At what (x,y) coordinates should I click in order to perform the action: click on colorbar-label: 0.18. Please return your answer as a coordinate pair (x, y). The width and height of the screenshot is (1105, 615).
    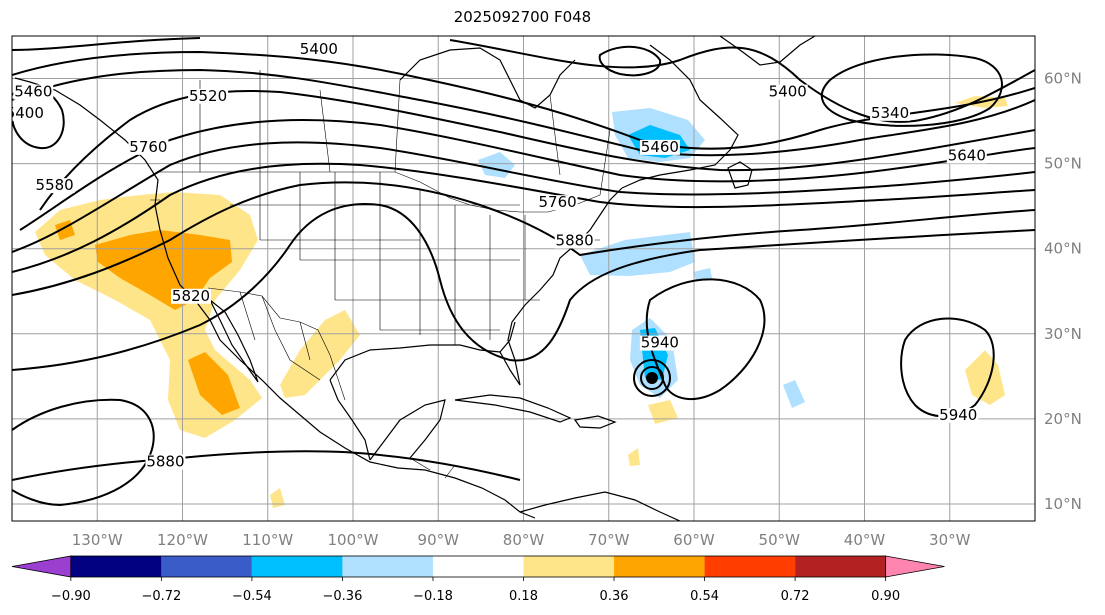
    Looking at the image, I should click on (523, 596).